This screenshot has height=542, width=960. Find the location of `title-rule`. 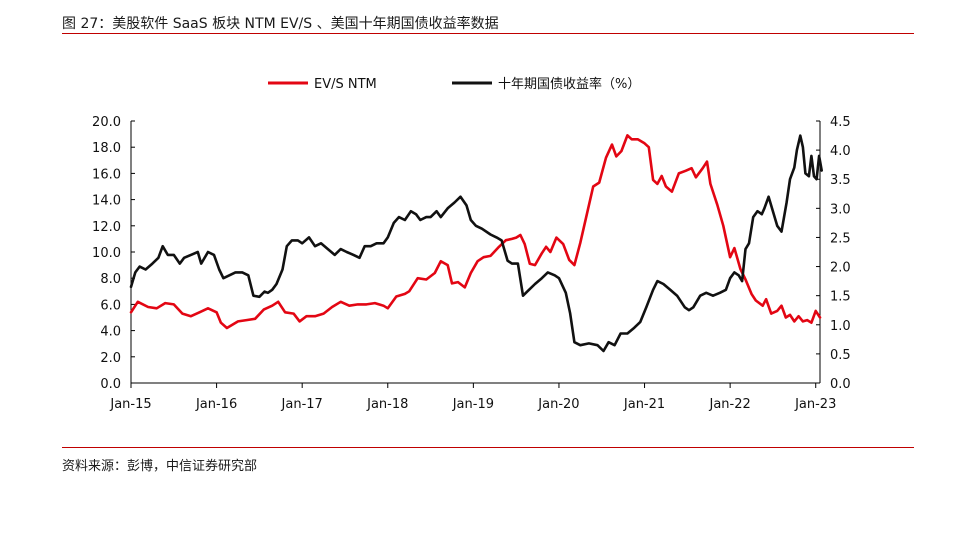

title-rule is located at coordinates (488, 33).